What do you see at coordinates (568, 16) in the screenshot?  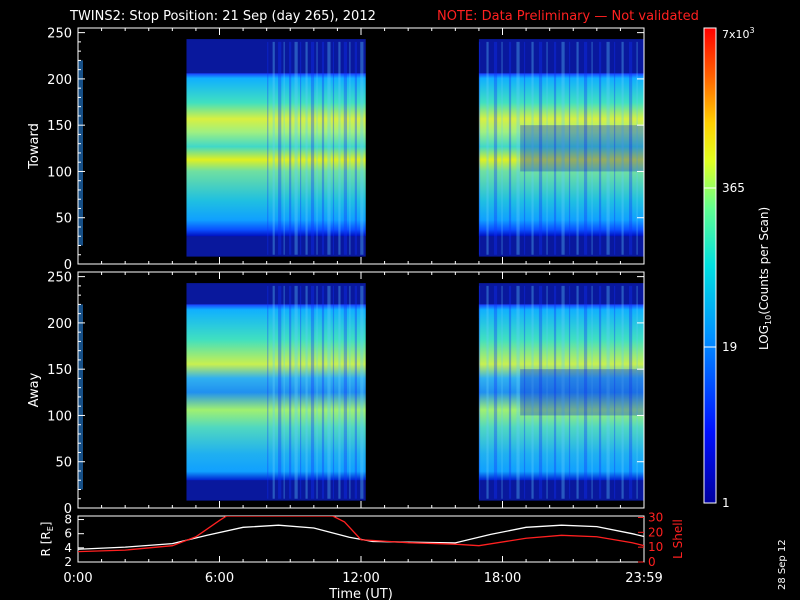 I see `data-note: NOTE: Data Preliminary — Not validated` at bounding box center [568, 16].